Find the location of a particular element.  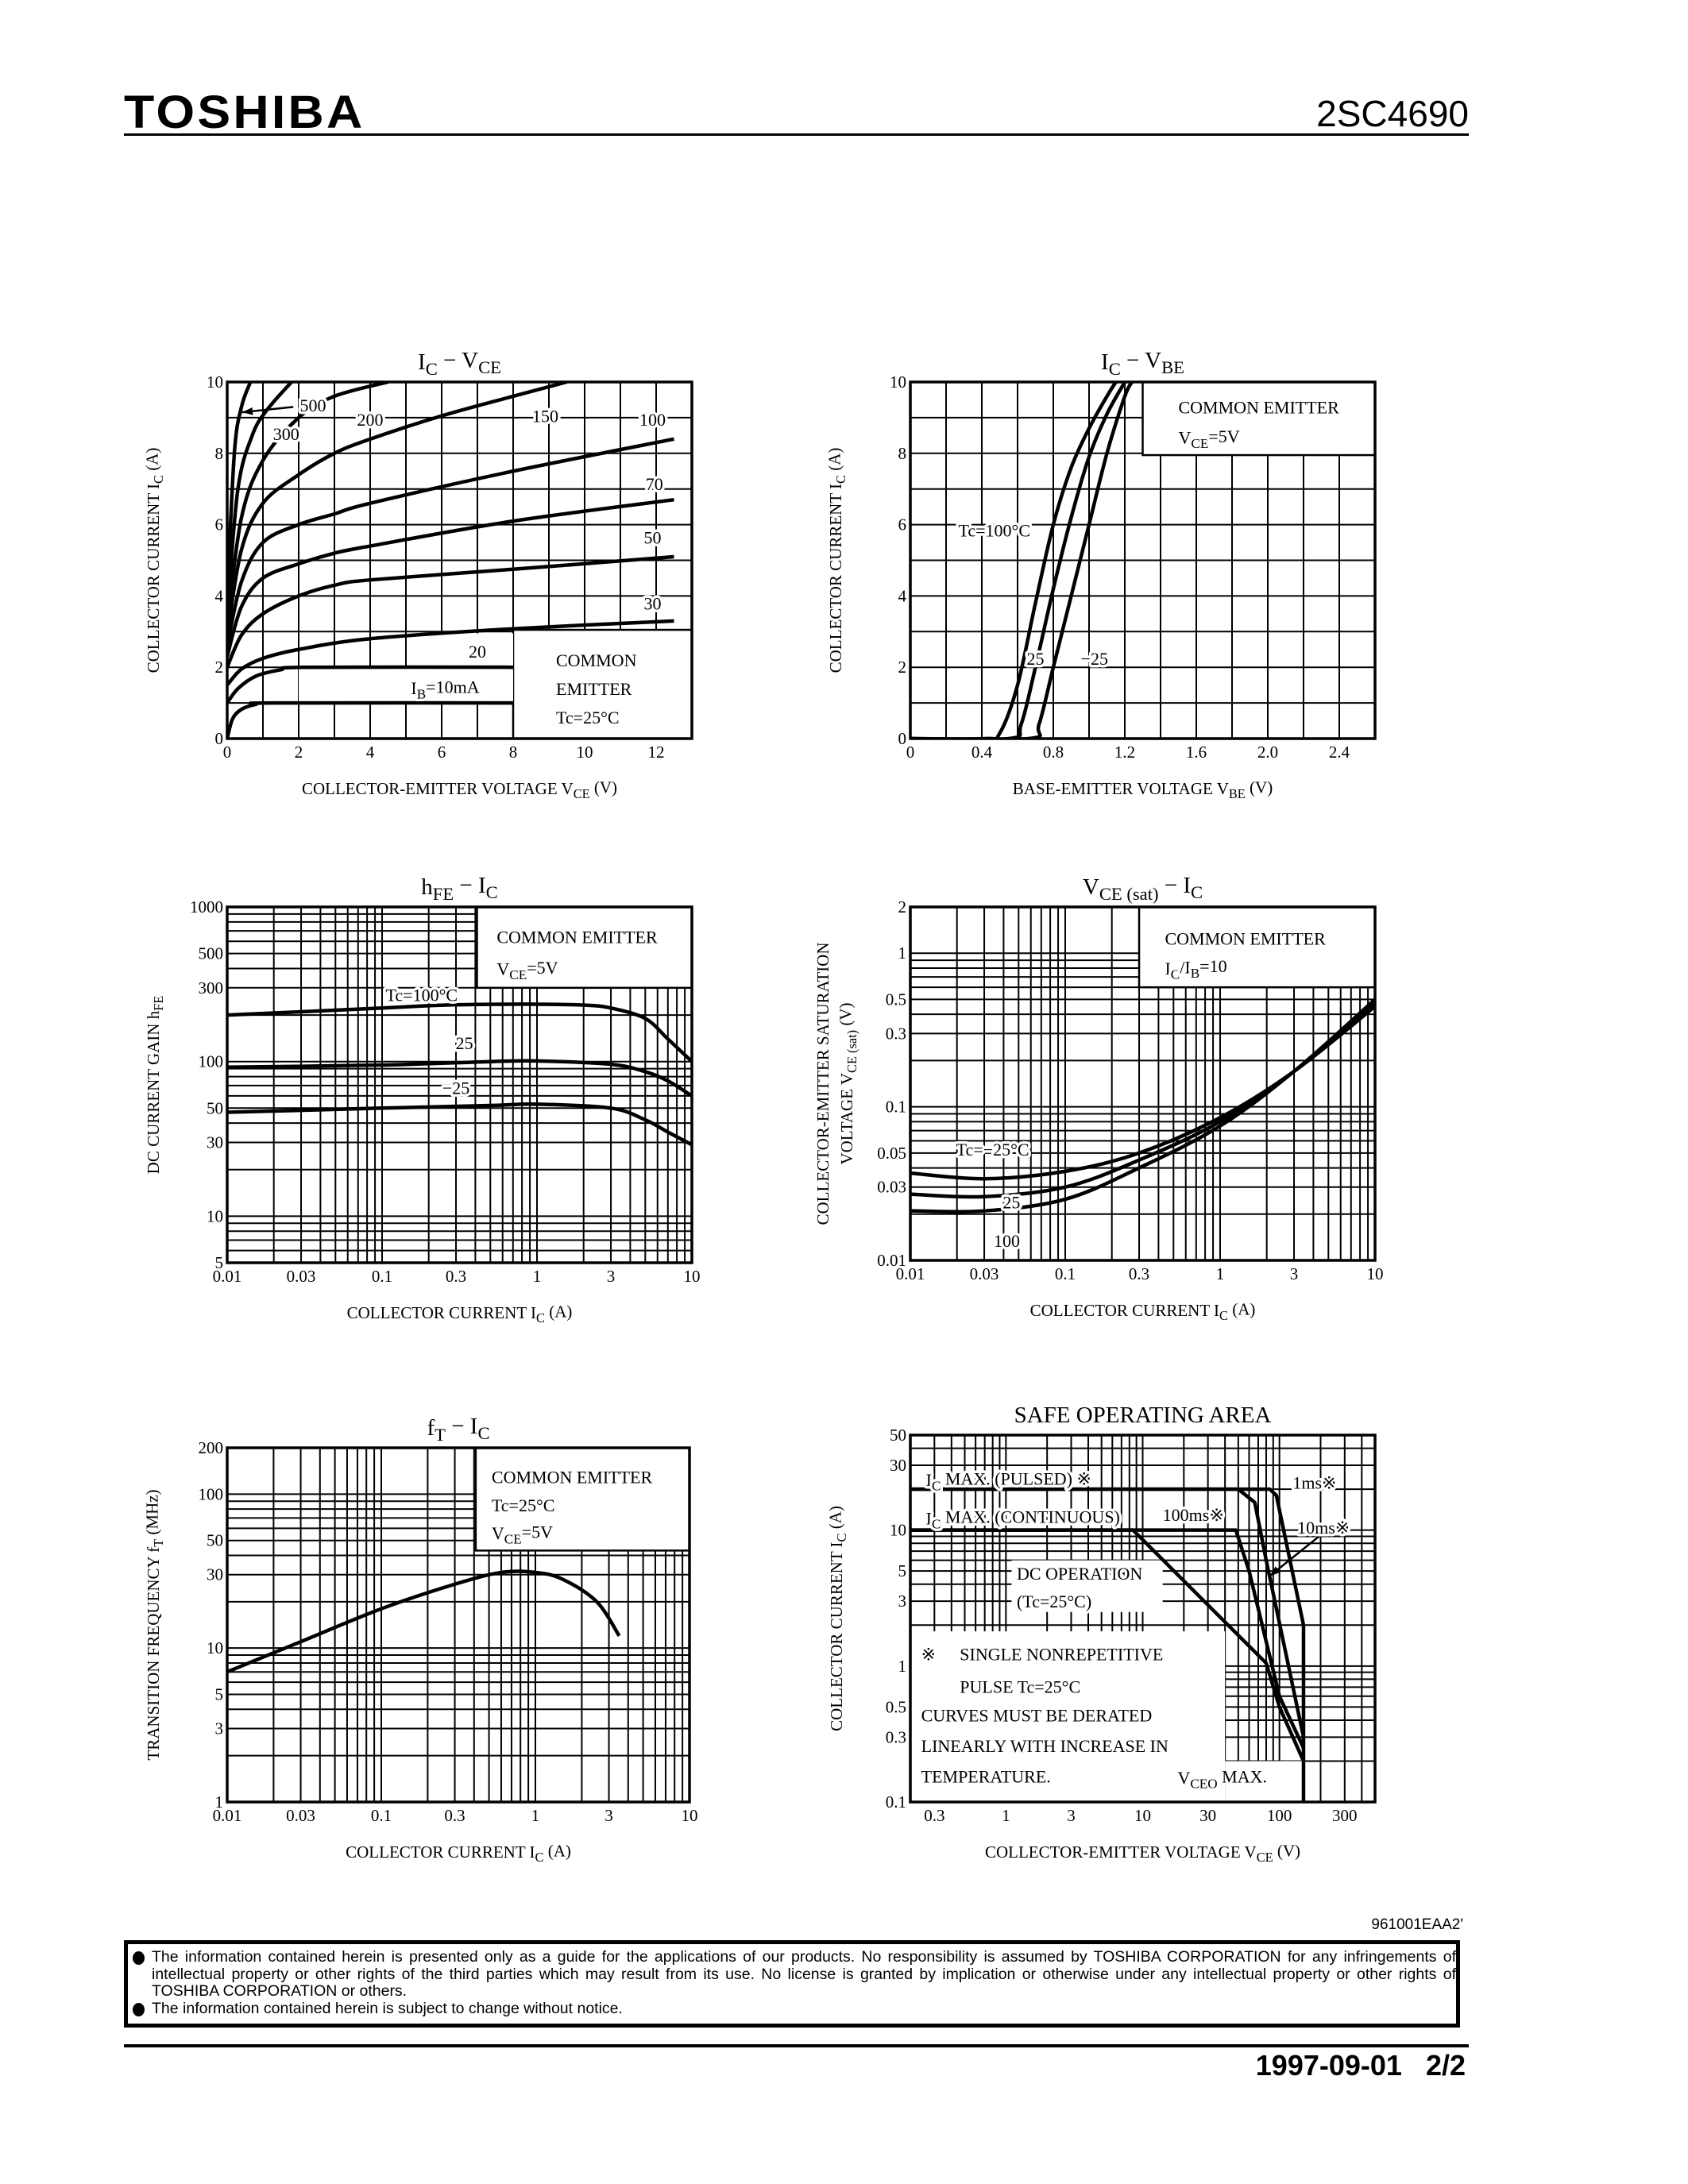

annotation-text-part: MAX. is located at coordinates (1243, 1776).